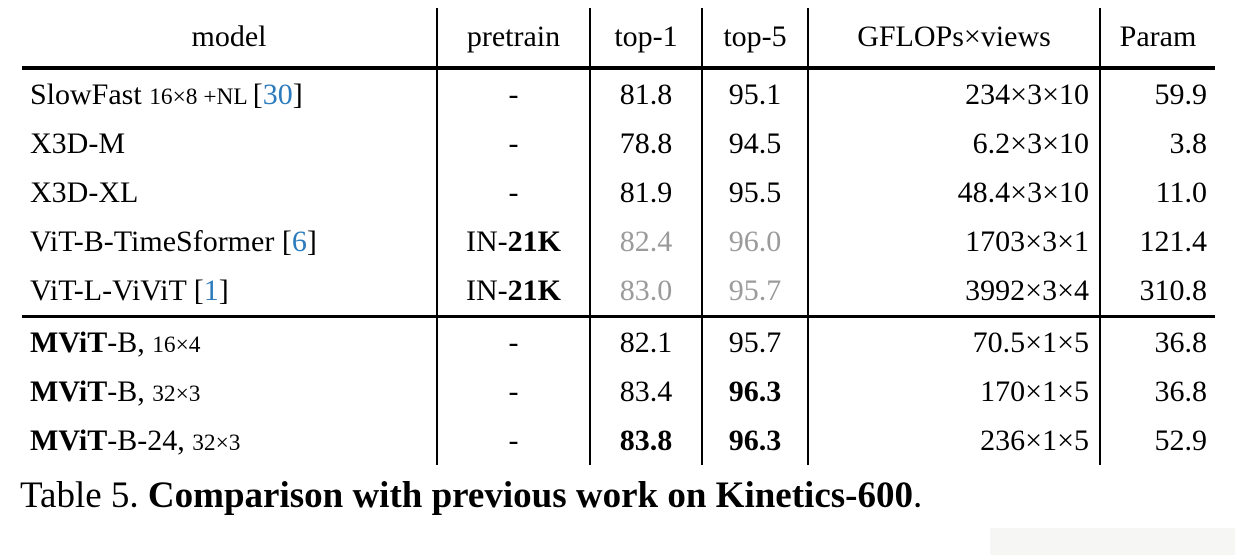 Image resolution: width=1235 pixels, height=555 pixels. What do you see at coordinates (1181, 192) in the screenshot?
I see `param-cell: 11.0` at bounding box center [1181, 192].